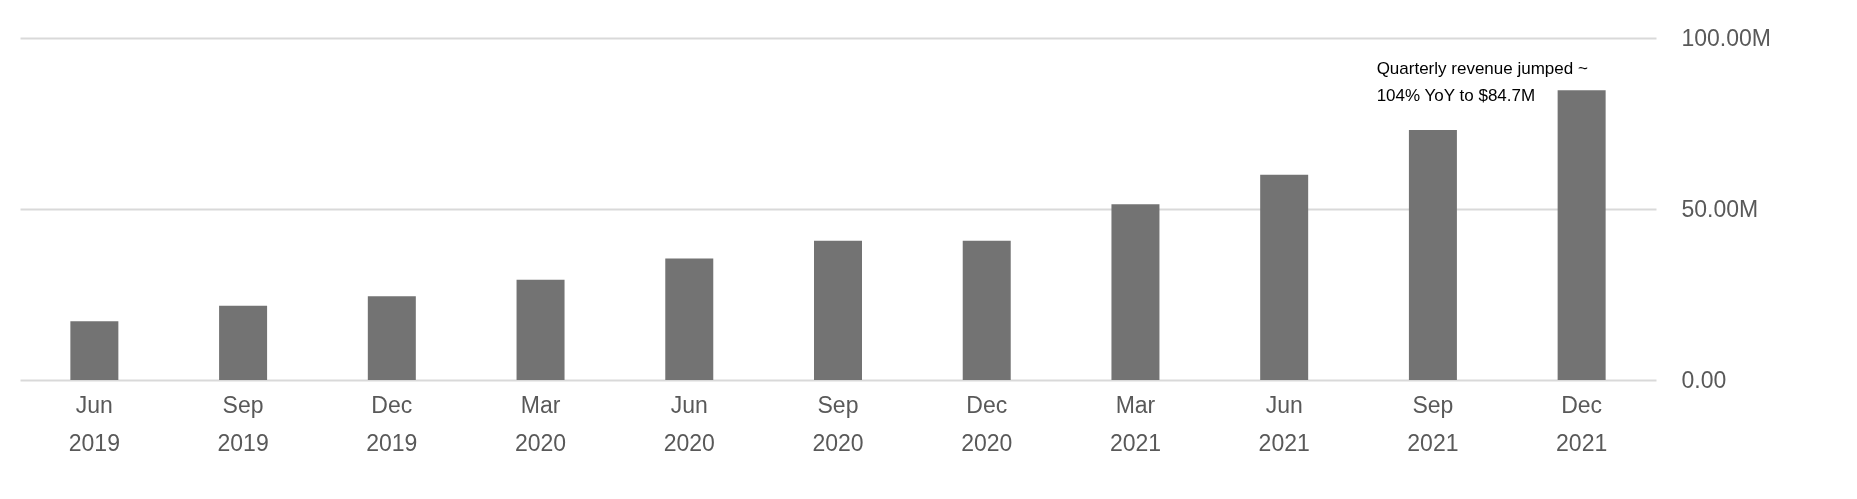 This screenshot has height=499, width=1857. What do you see at coordinates (1482, 82) in the screenshot?
I see `annotation: Quarterly revenue jumped ~ 104% YoY to $84.7M` at bounding box center [1482, 82].